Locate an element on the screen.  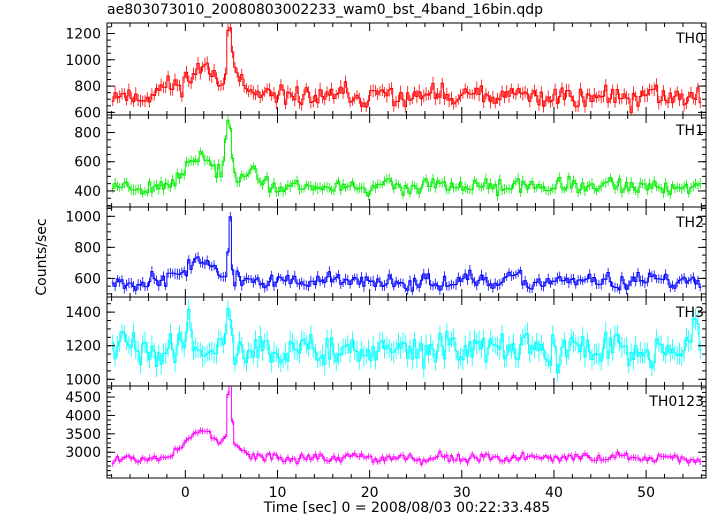
series-th1 is located at coordinates (406, 158).